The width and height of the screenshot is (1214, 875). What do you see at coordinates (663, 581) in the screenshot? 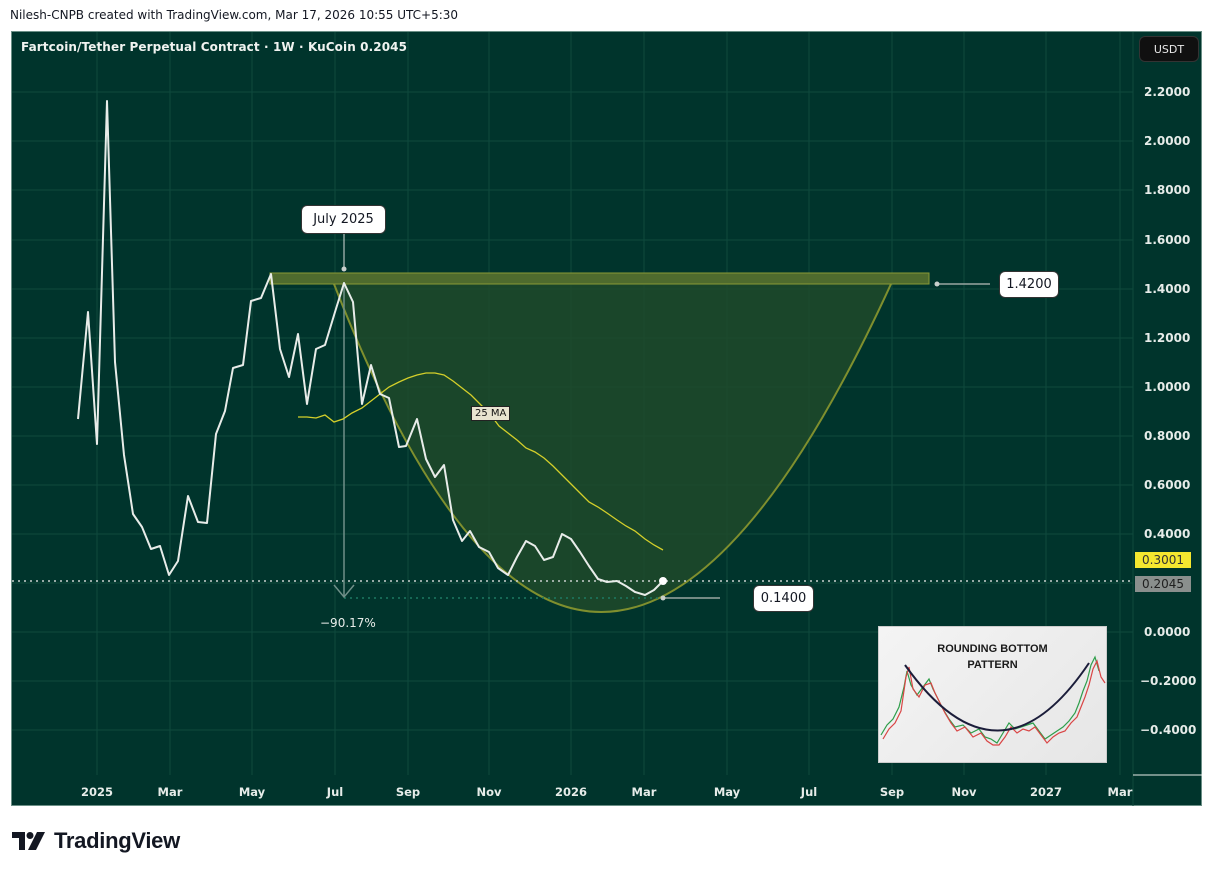
I see `last-price-dot` at bounding box center [663, 581].